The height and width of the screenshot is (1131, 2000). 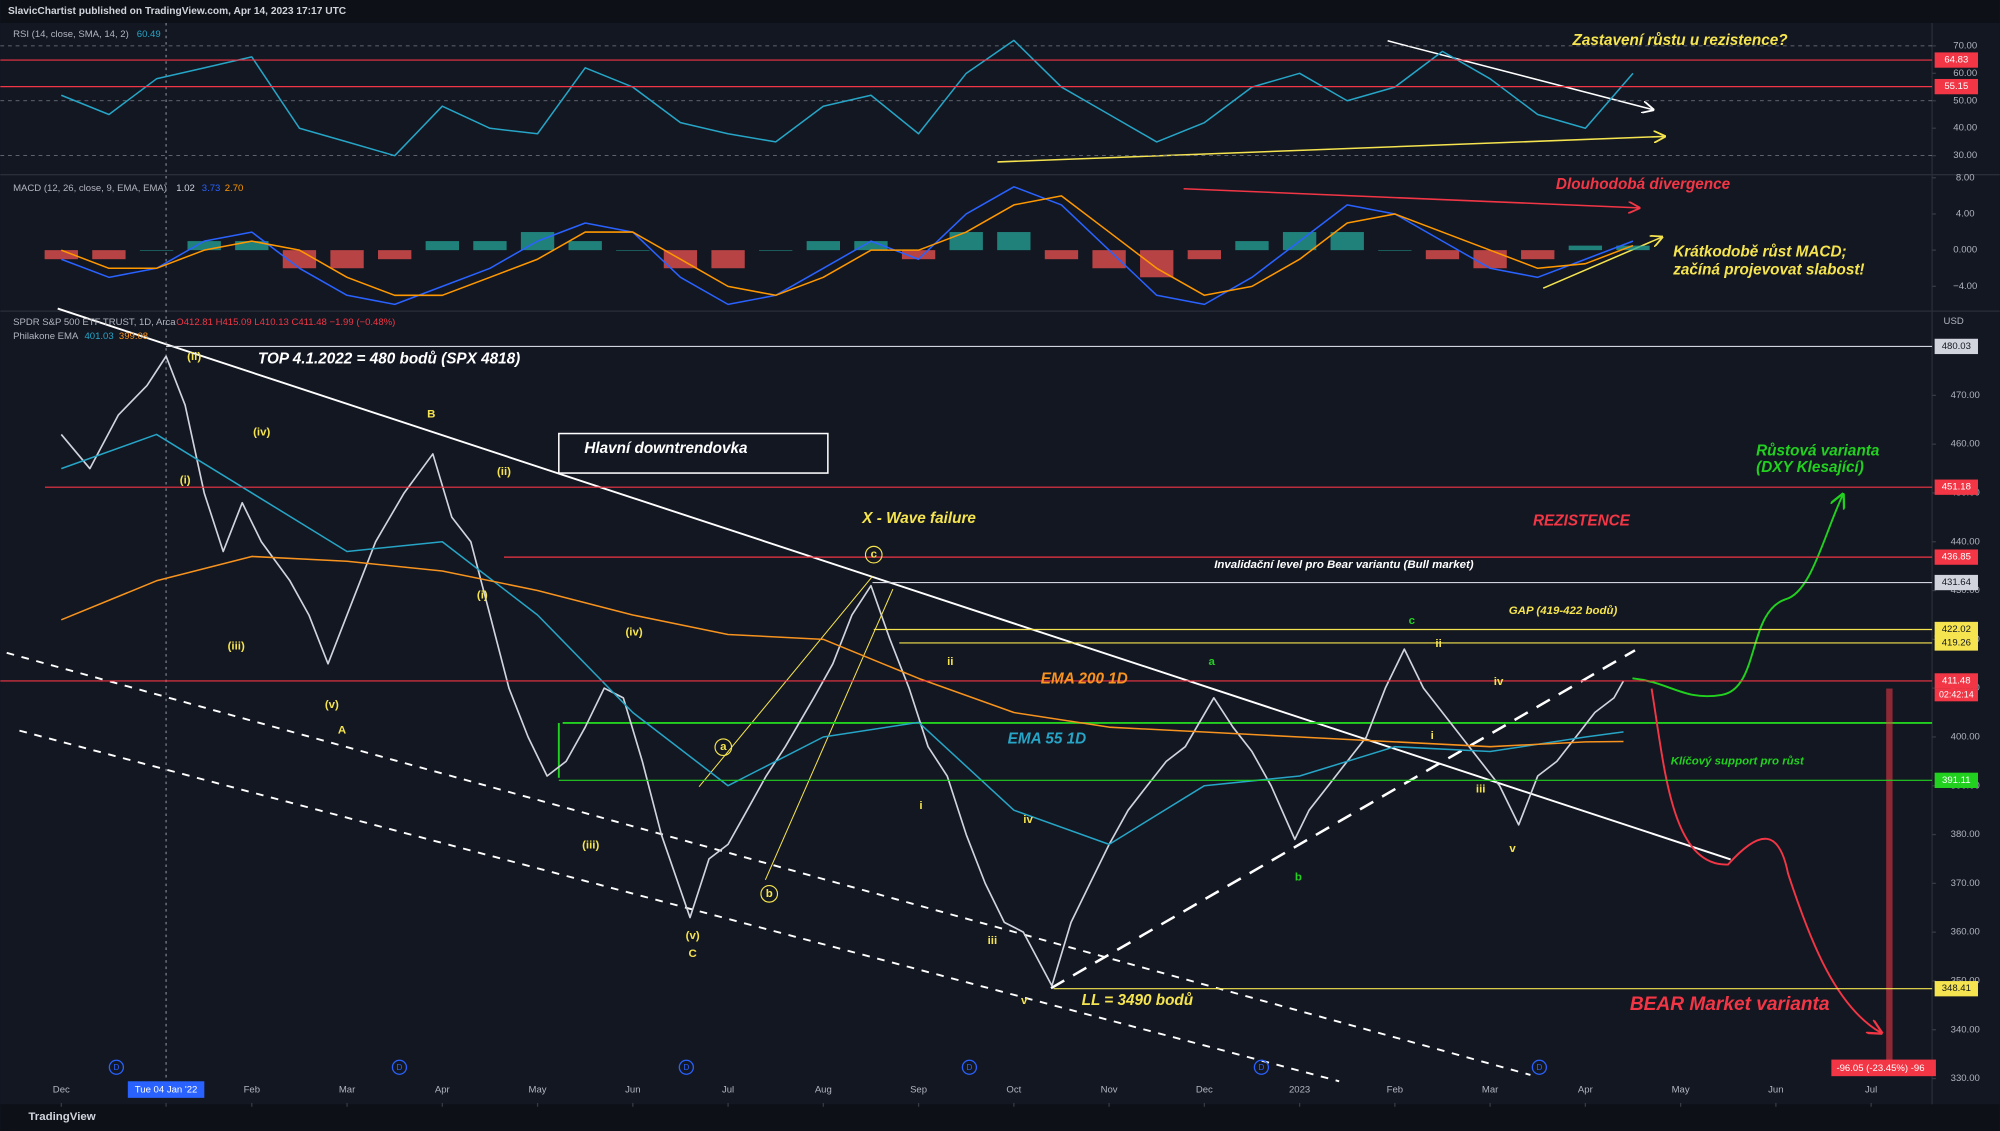 I want to click on x-tick-label: Sep, so click(x=918, y=1090).